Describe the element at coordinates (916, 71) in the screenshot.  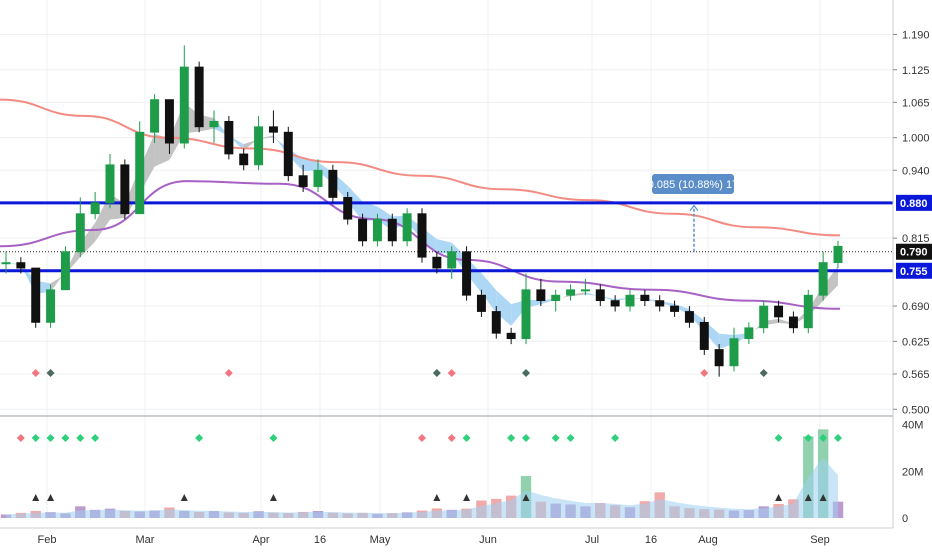
I see `price-tick-label: 1.125` at that location.